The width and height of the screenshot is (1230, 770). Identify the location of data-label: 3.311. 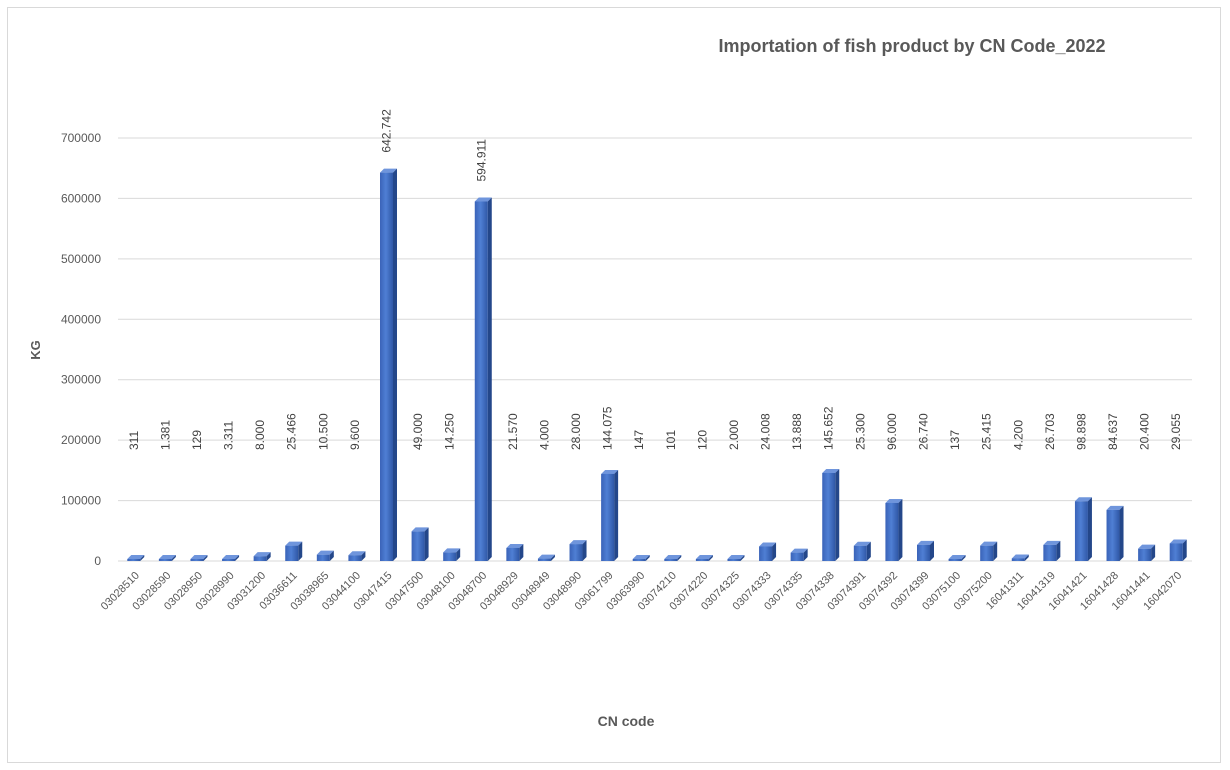
(229, 435).